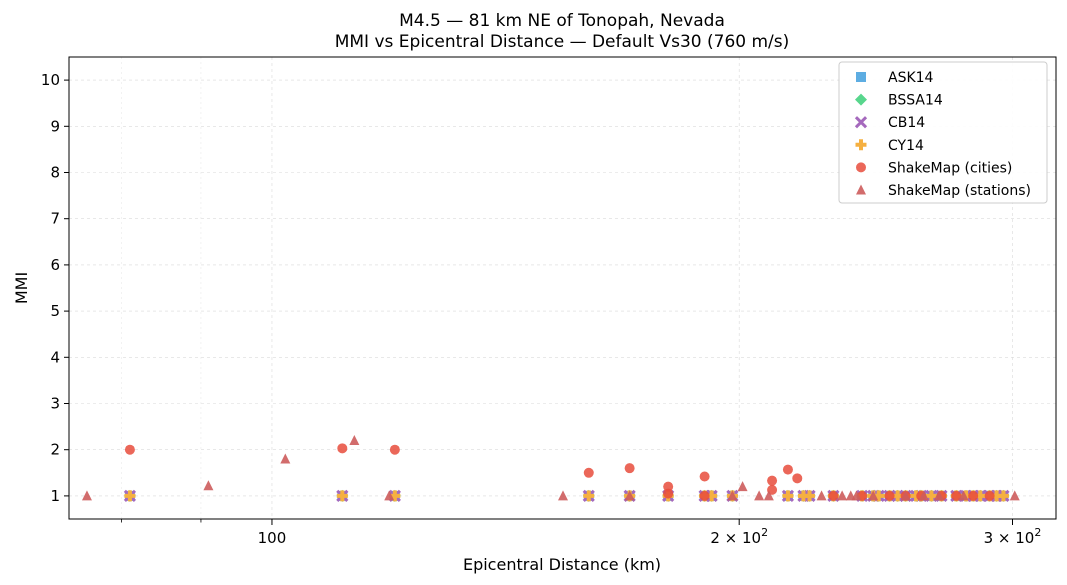 This screenshot has width=1067, height=585. I want to click on y-tick-label: 10, so click(50, 80).